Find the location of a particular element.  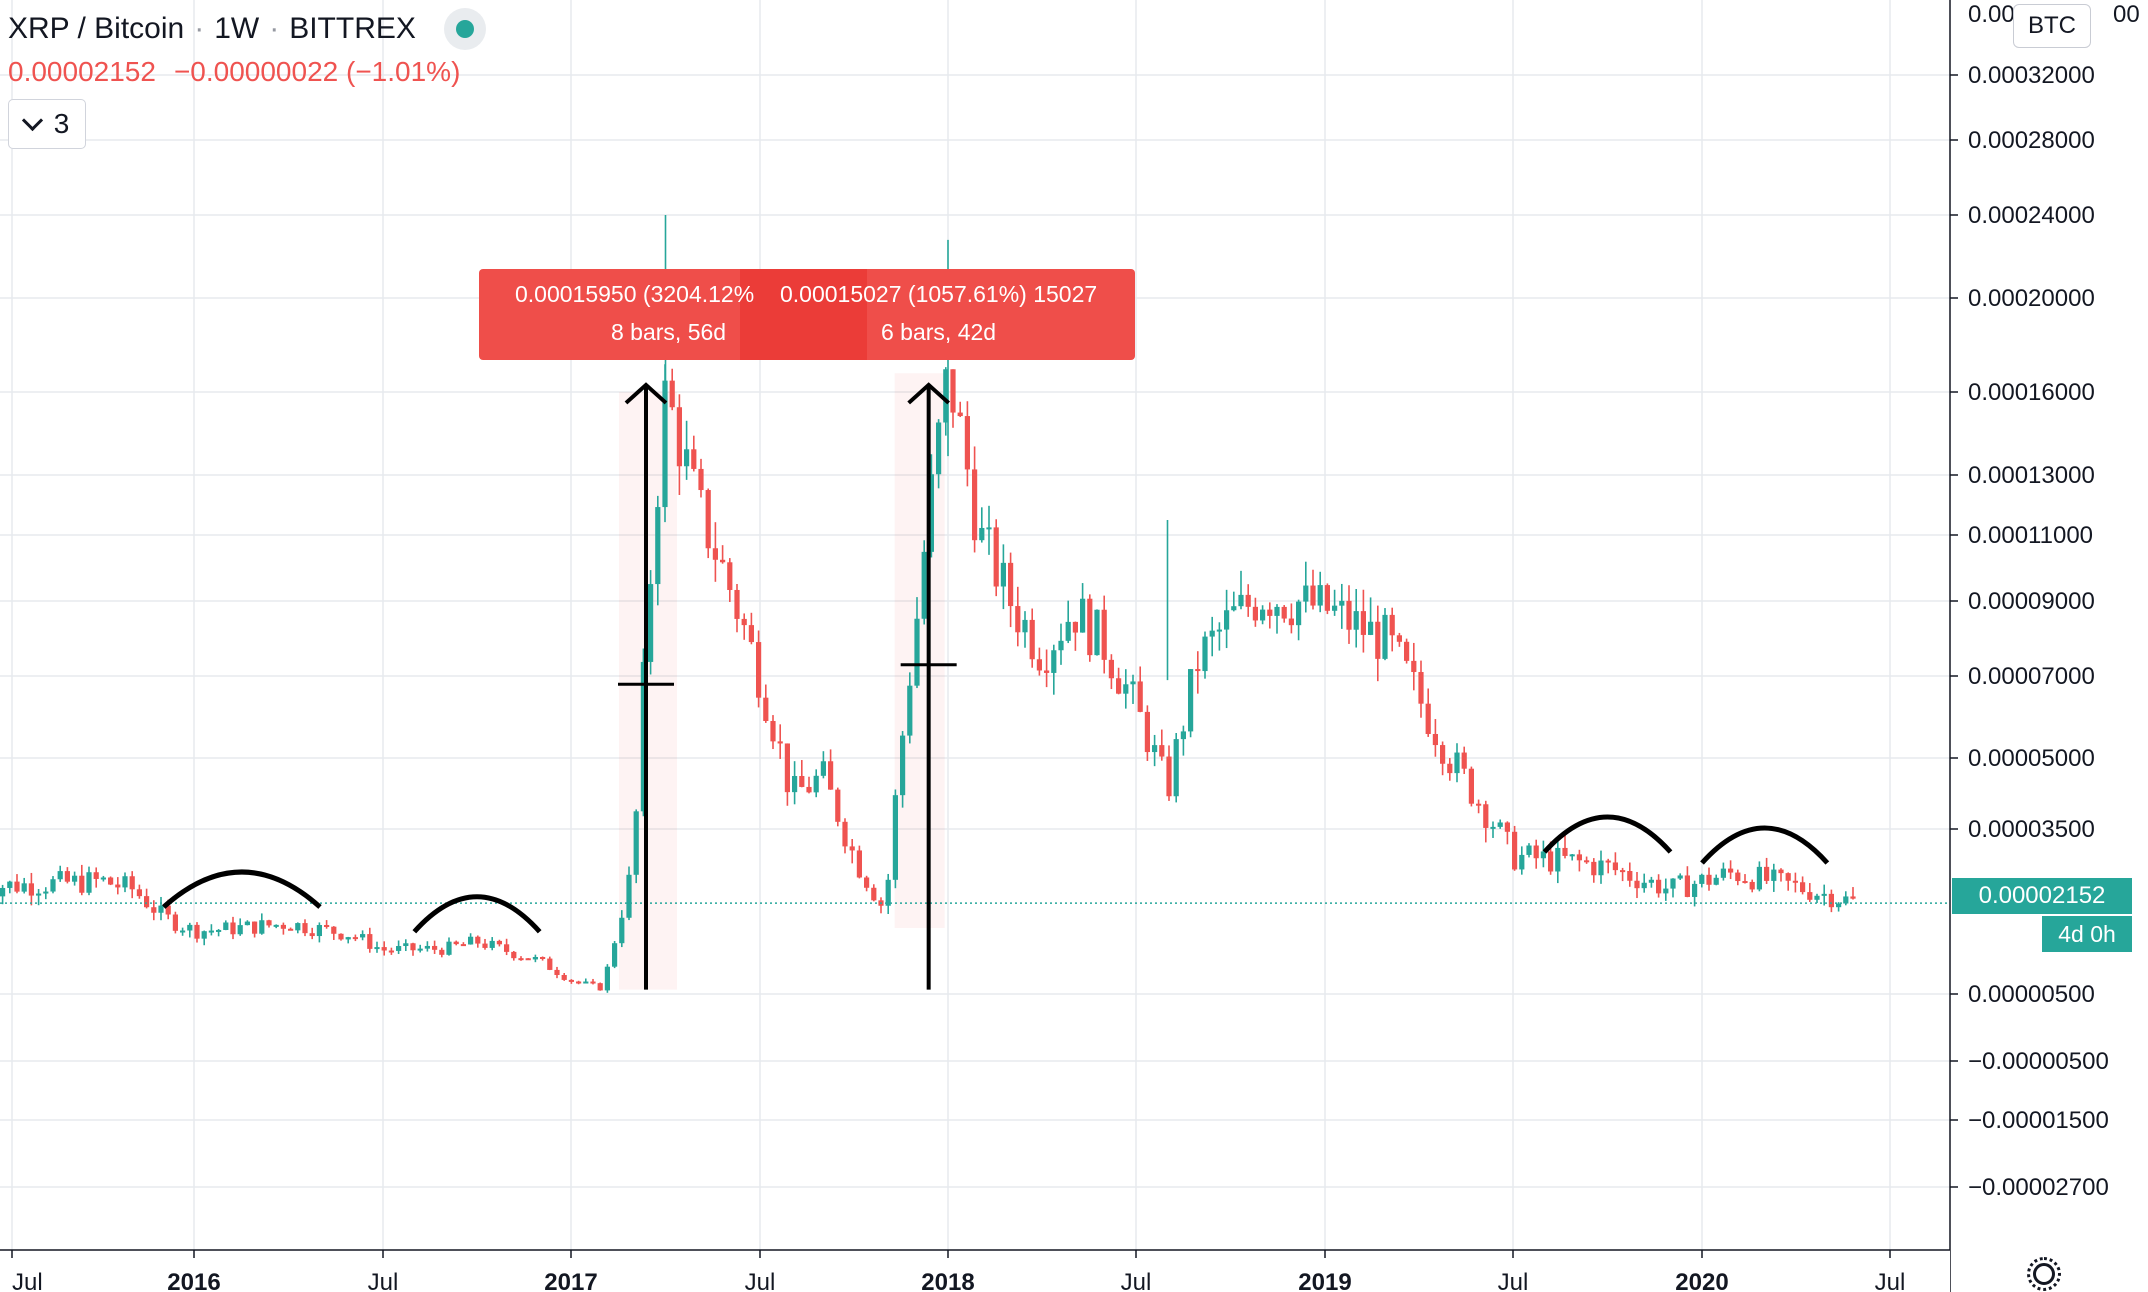

symbol-header: XRP / Bitcoin · 1W · BITTREX is located at coordinates (247, 29).